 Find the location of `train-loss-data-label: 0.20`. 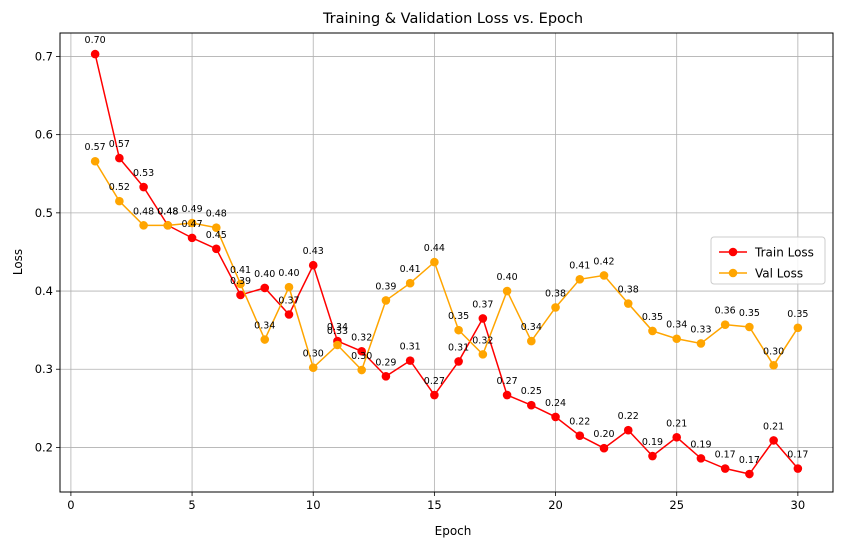

train-loss-data-label: 0.20 is located at coordinates (603, 434).